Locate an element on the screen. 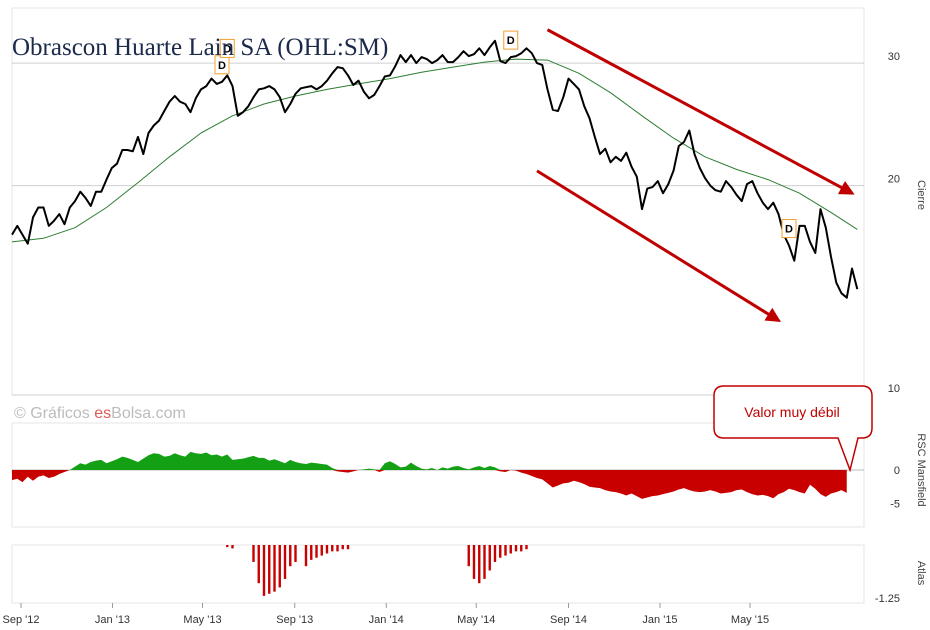 The image size is (930, 630). rsc-negative-area is located at coordinates (429, 484).